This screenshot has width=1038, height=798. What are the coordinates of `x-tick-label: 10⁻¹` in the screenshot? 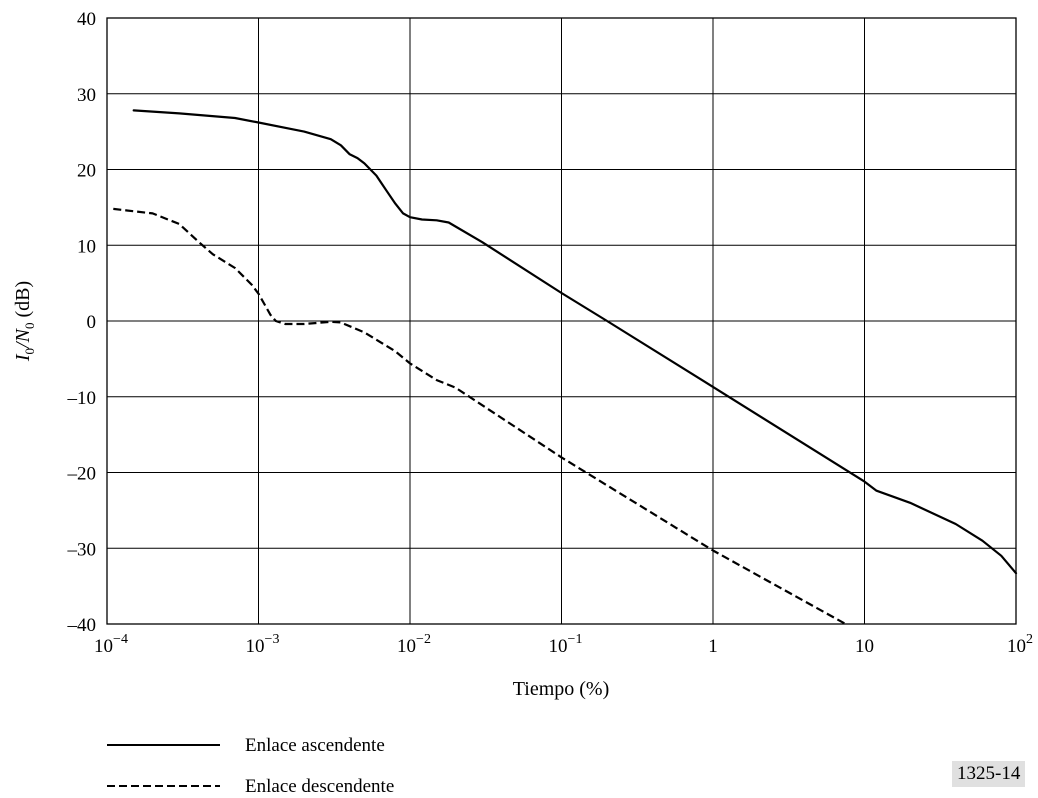 It's located at (566, 644).